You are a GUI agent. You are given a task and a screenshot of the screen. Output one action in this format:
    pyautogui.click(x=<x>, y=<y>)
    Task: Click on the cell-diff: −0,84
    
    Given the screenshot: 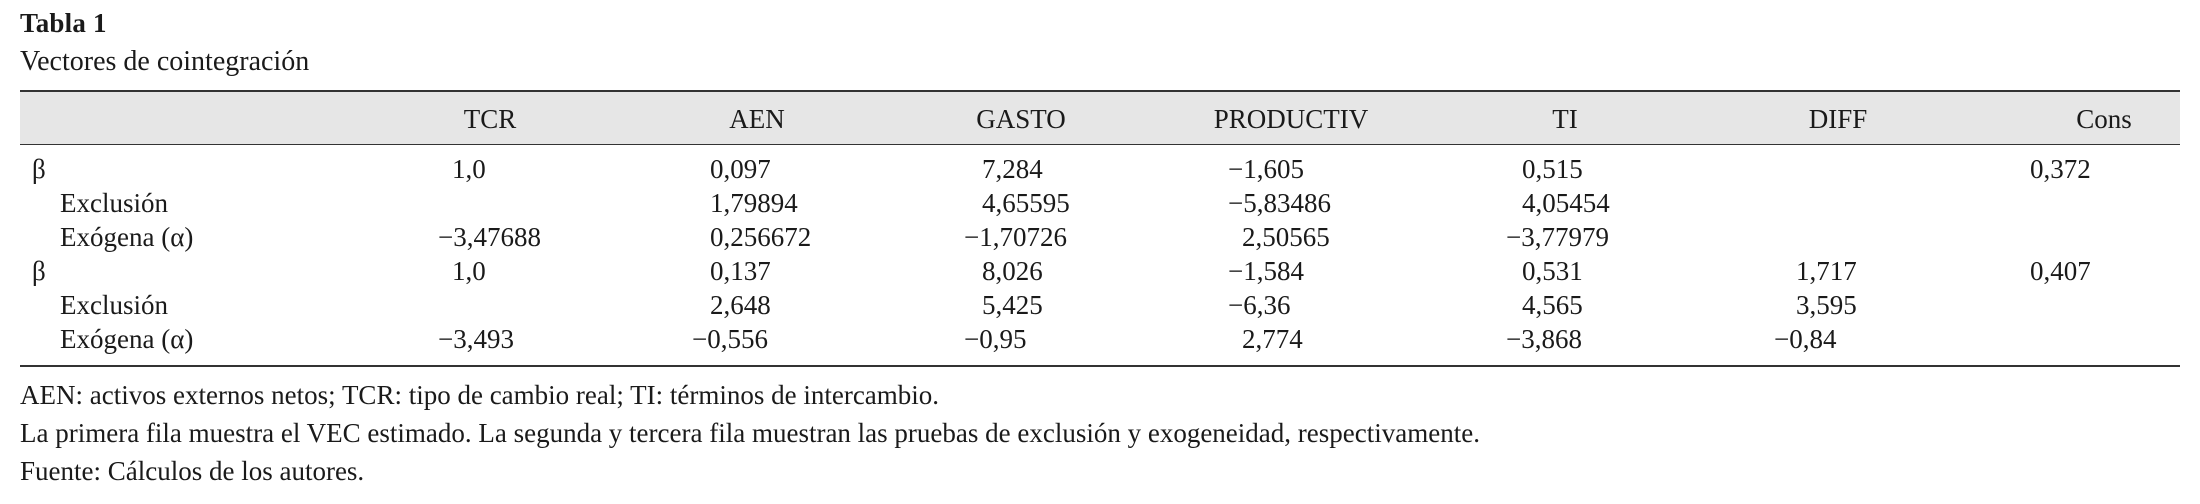 What is the action you would take?
    pyautogui.click(x=1805, y=339)
    